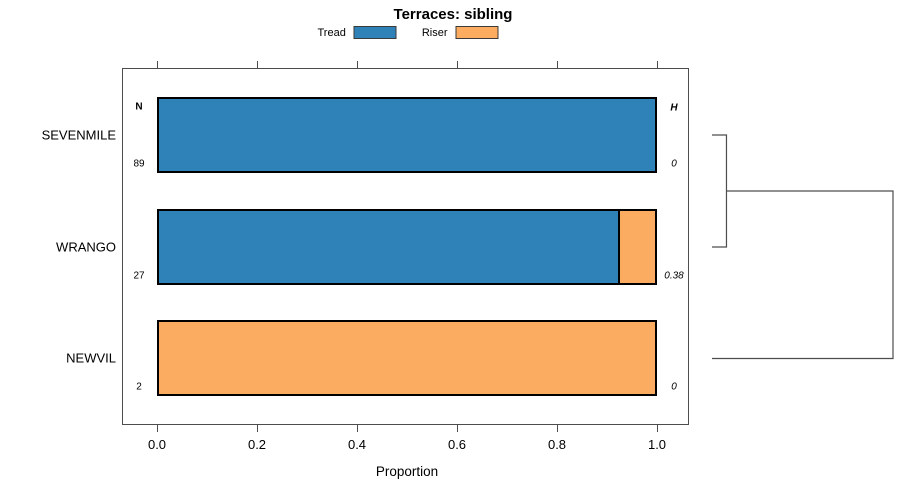  Describe the element at coordinates (557, 444) in the screenshot. I see `x-tick-label: 0.8` at that location.